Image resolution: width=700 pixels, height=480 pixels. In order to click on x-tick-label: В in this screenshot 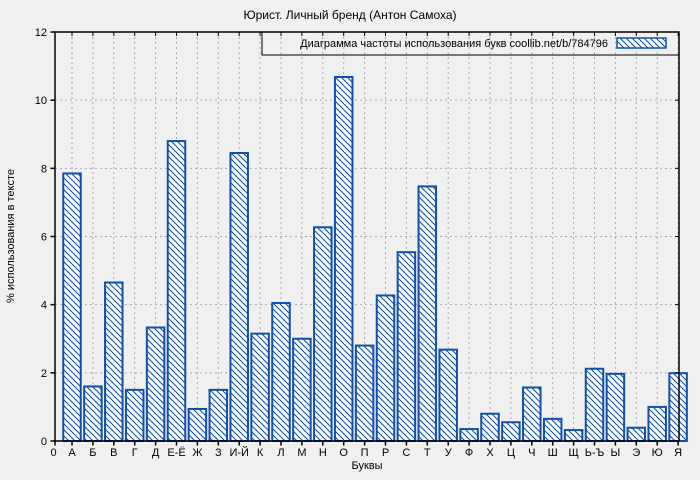, I will do `click(113, 453)`.